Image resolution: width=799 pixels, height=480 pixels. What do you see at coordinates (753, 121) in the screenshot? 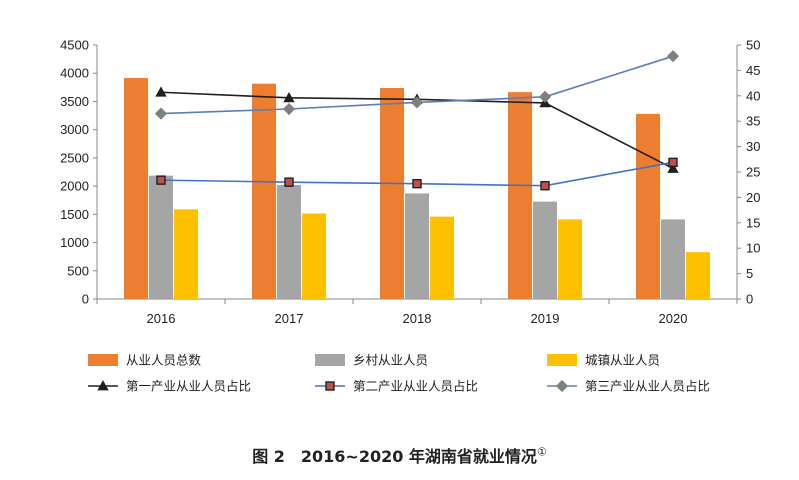
I see `y-right-tick-label: 35` at bounding box center [753, 121].